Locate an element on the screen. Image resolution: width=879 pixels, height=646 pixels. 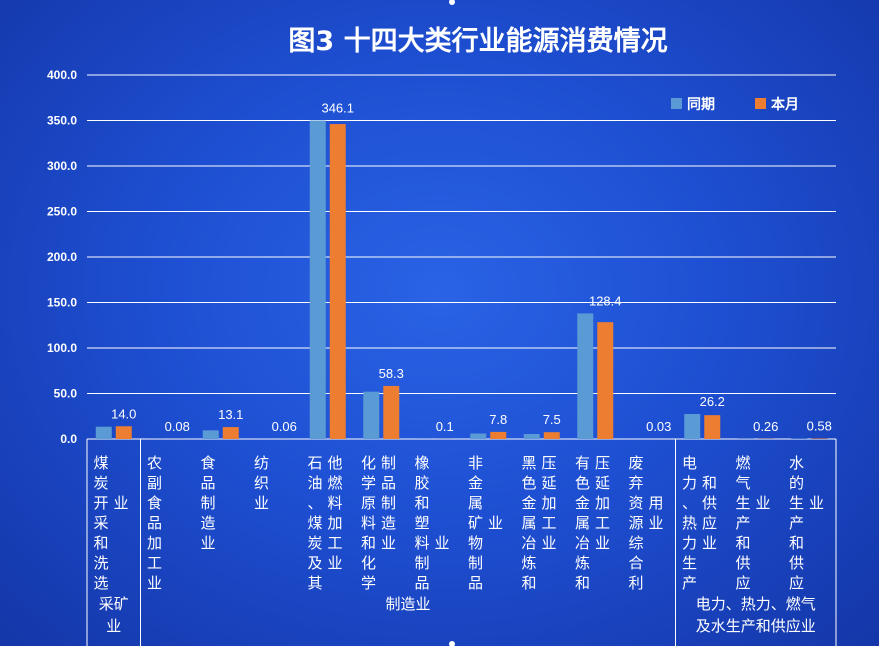
y-tick-label: 50.0 is located at coordinates (66, 394).